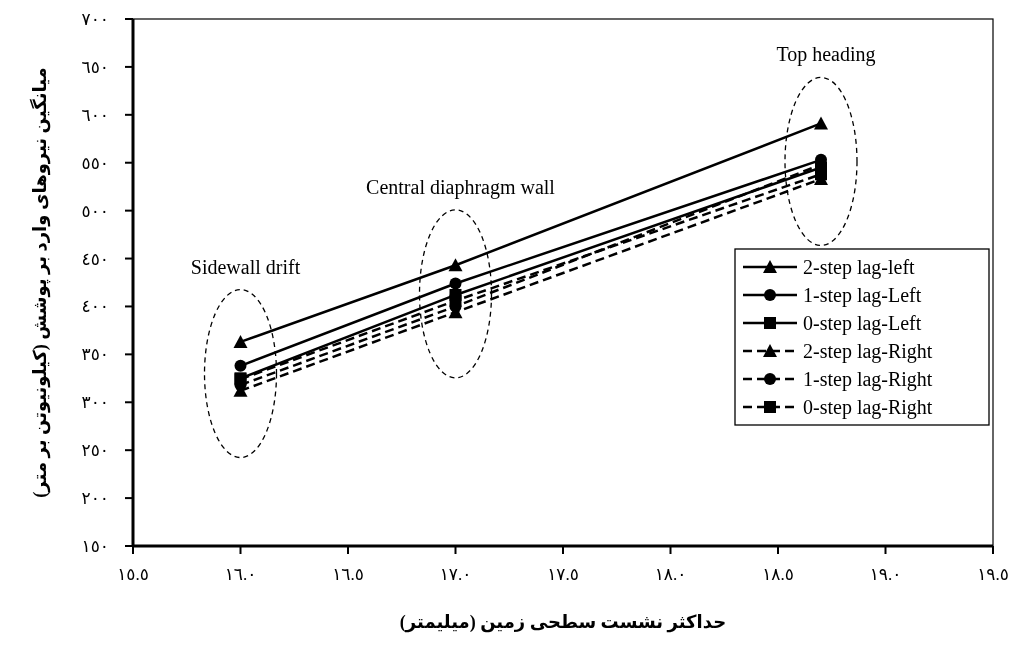 The height and width of the screenshot is (649, 1017). Describe the element at coordinates (868, 351) in the screenshot. I see `legend-label: 2-step lag-Right` at that location.